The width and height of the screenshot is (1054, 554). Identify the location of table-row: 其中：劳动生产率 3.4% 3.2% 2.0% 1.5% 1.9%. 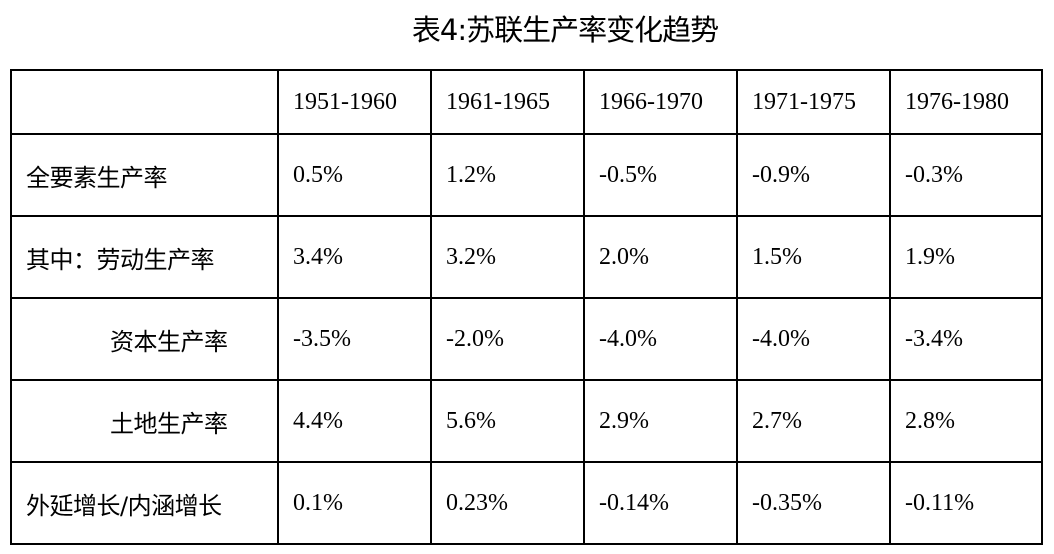
(526, 257).